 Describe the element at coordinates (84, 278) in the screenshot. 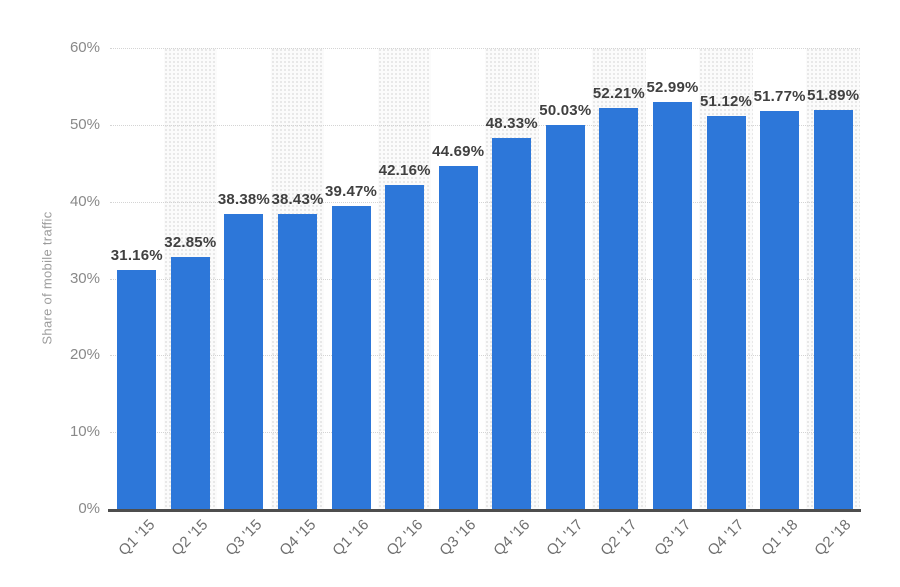

I see `y-axis-tick-label: 30%` at that location.